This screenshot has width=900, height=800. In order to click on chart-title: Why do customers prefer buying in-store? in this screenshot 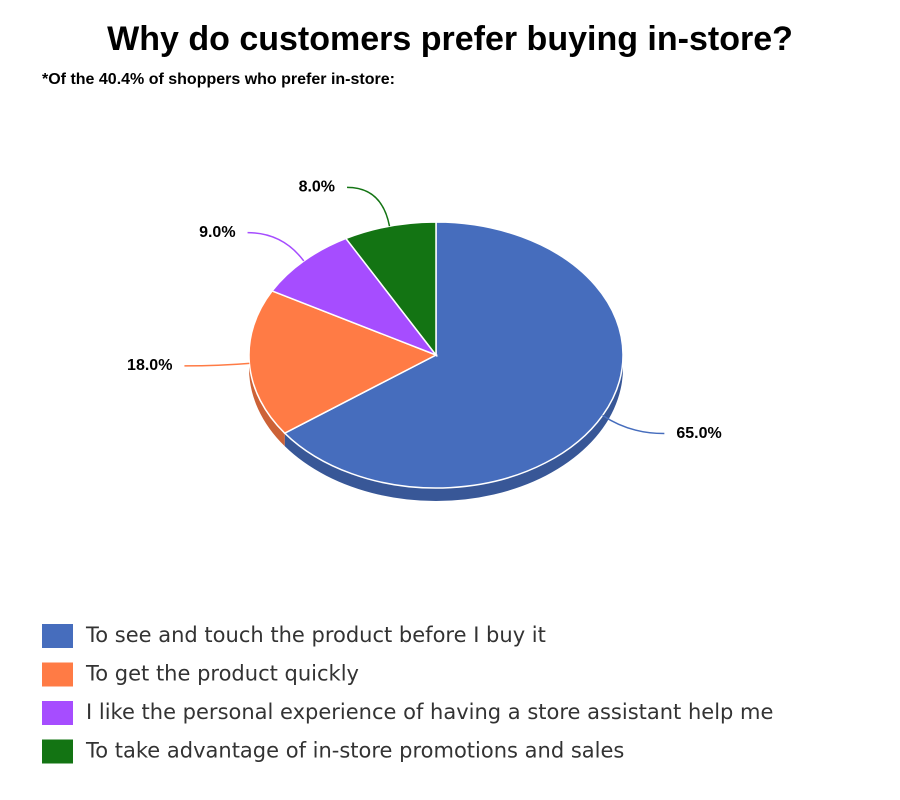, I will do `click(450, 39)`.